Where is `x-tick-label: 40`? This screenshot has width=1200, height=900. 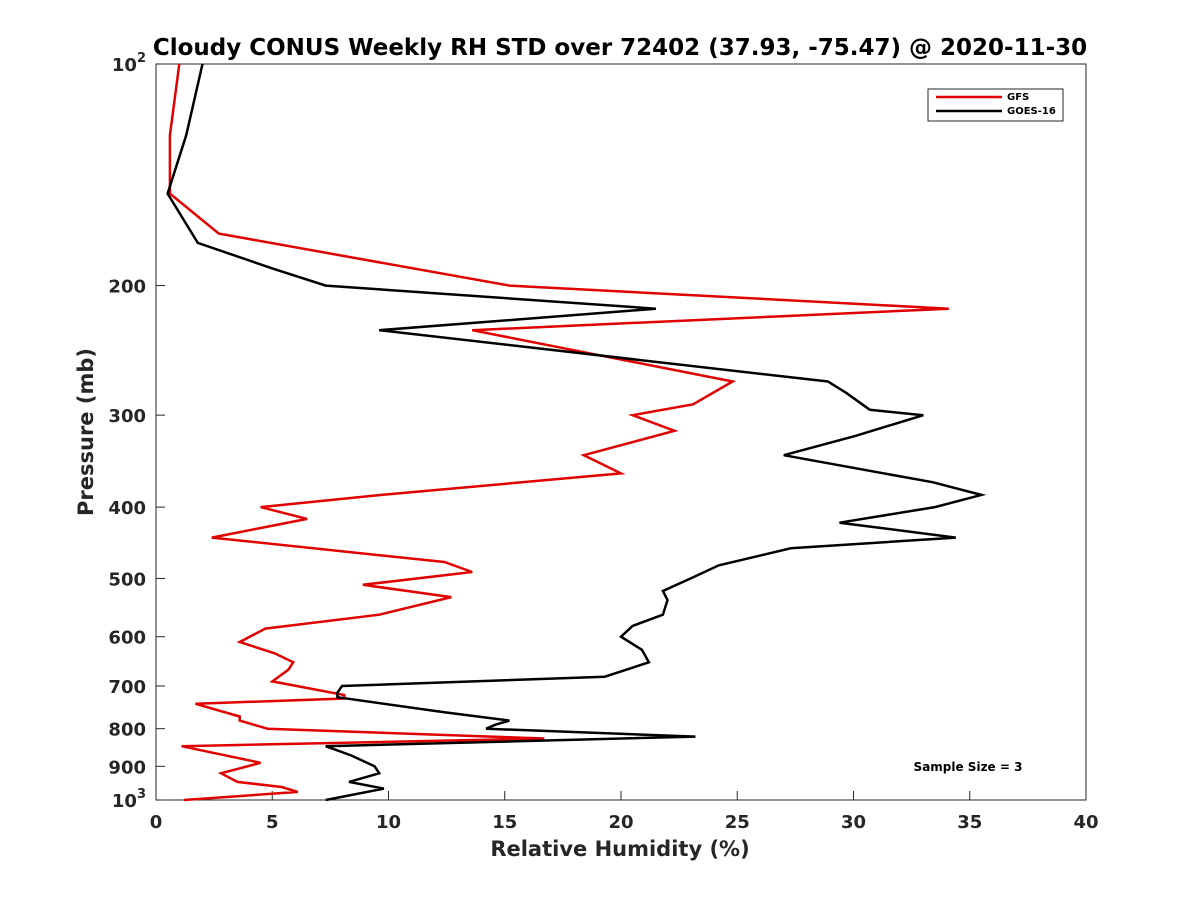
x-tick-label: 40 is located at coordinates (1085, 822).